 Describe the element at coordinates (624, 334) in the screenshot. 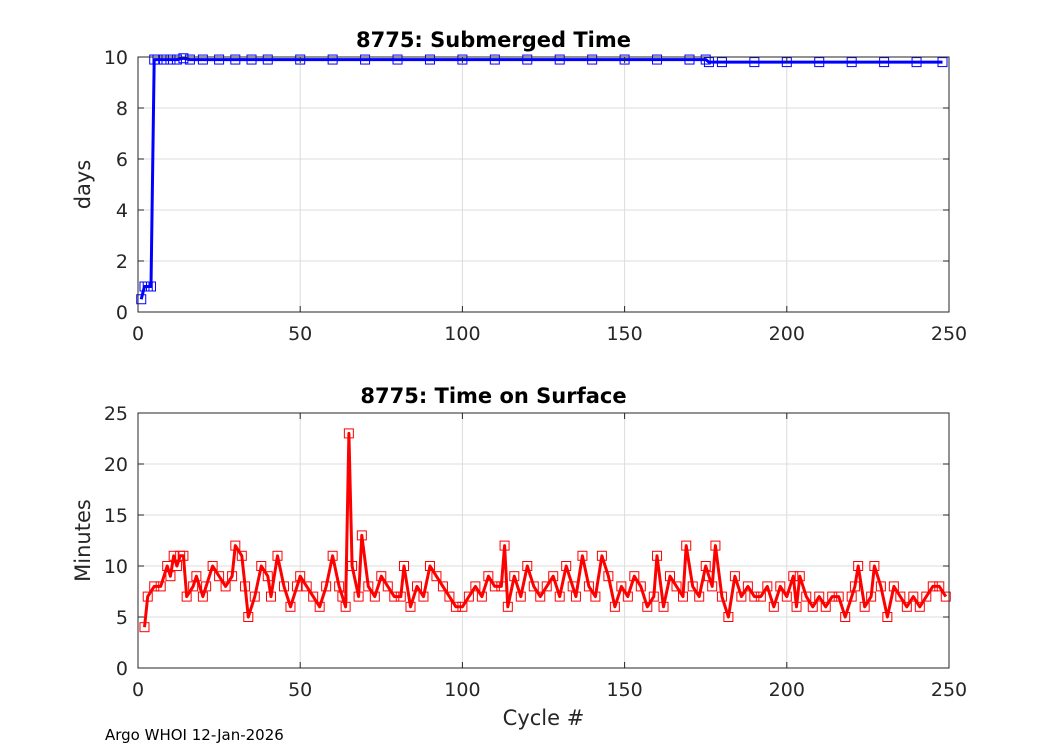

I see `chart1-x-tick-label: 150` at that location.